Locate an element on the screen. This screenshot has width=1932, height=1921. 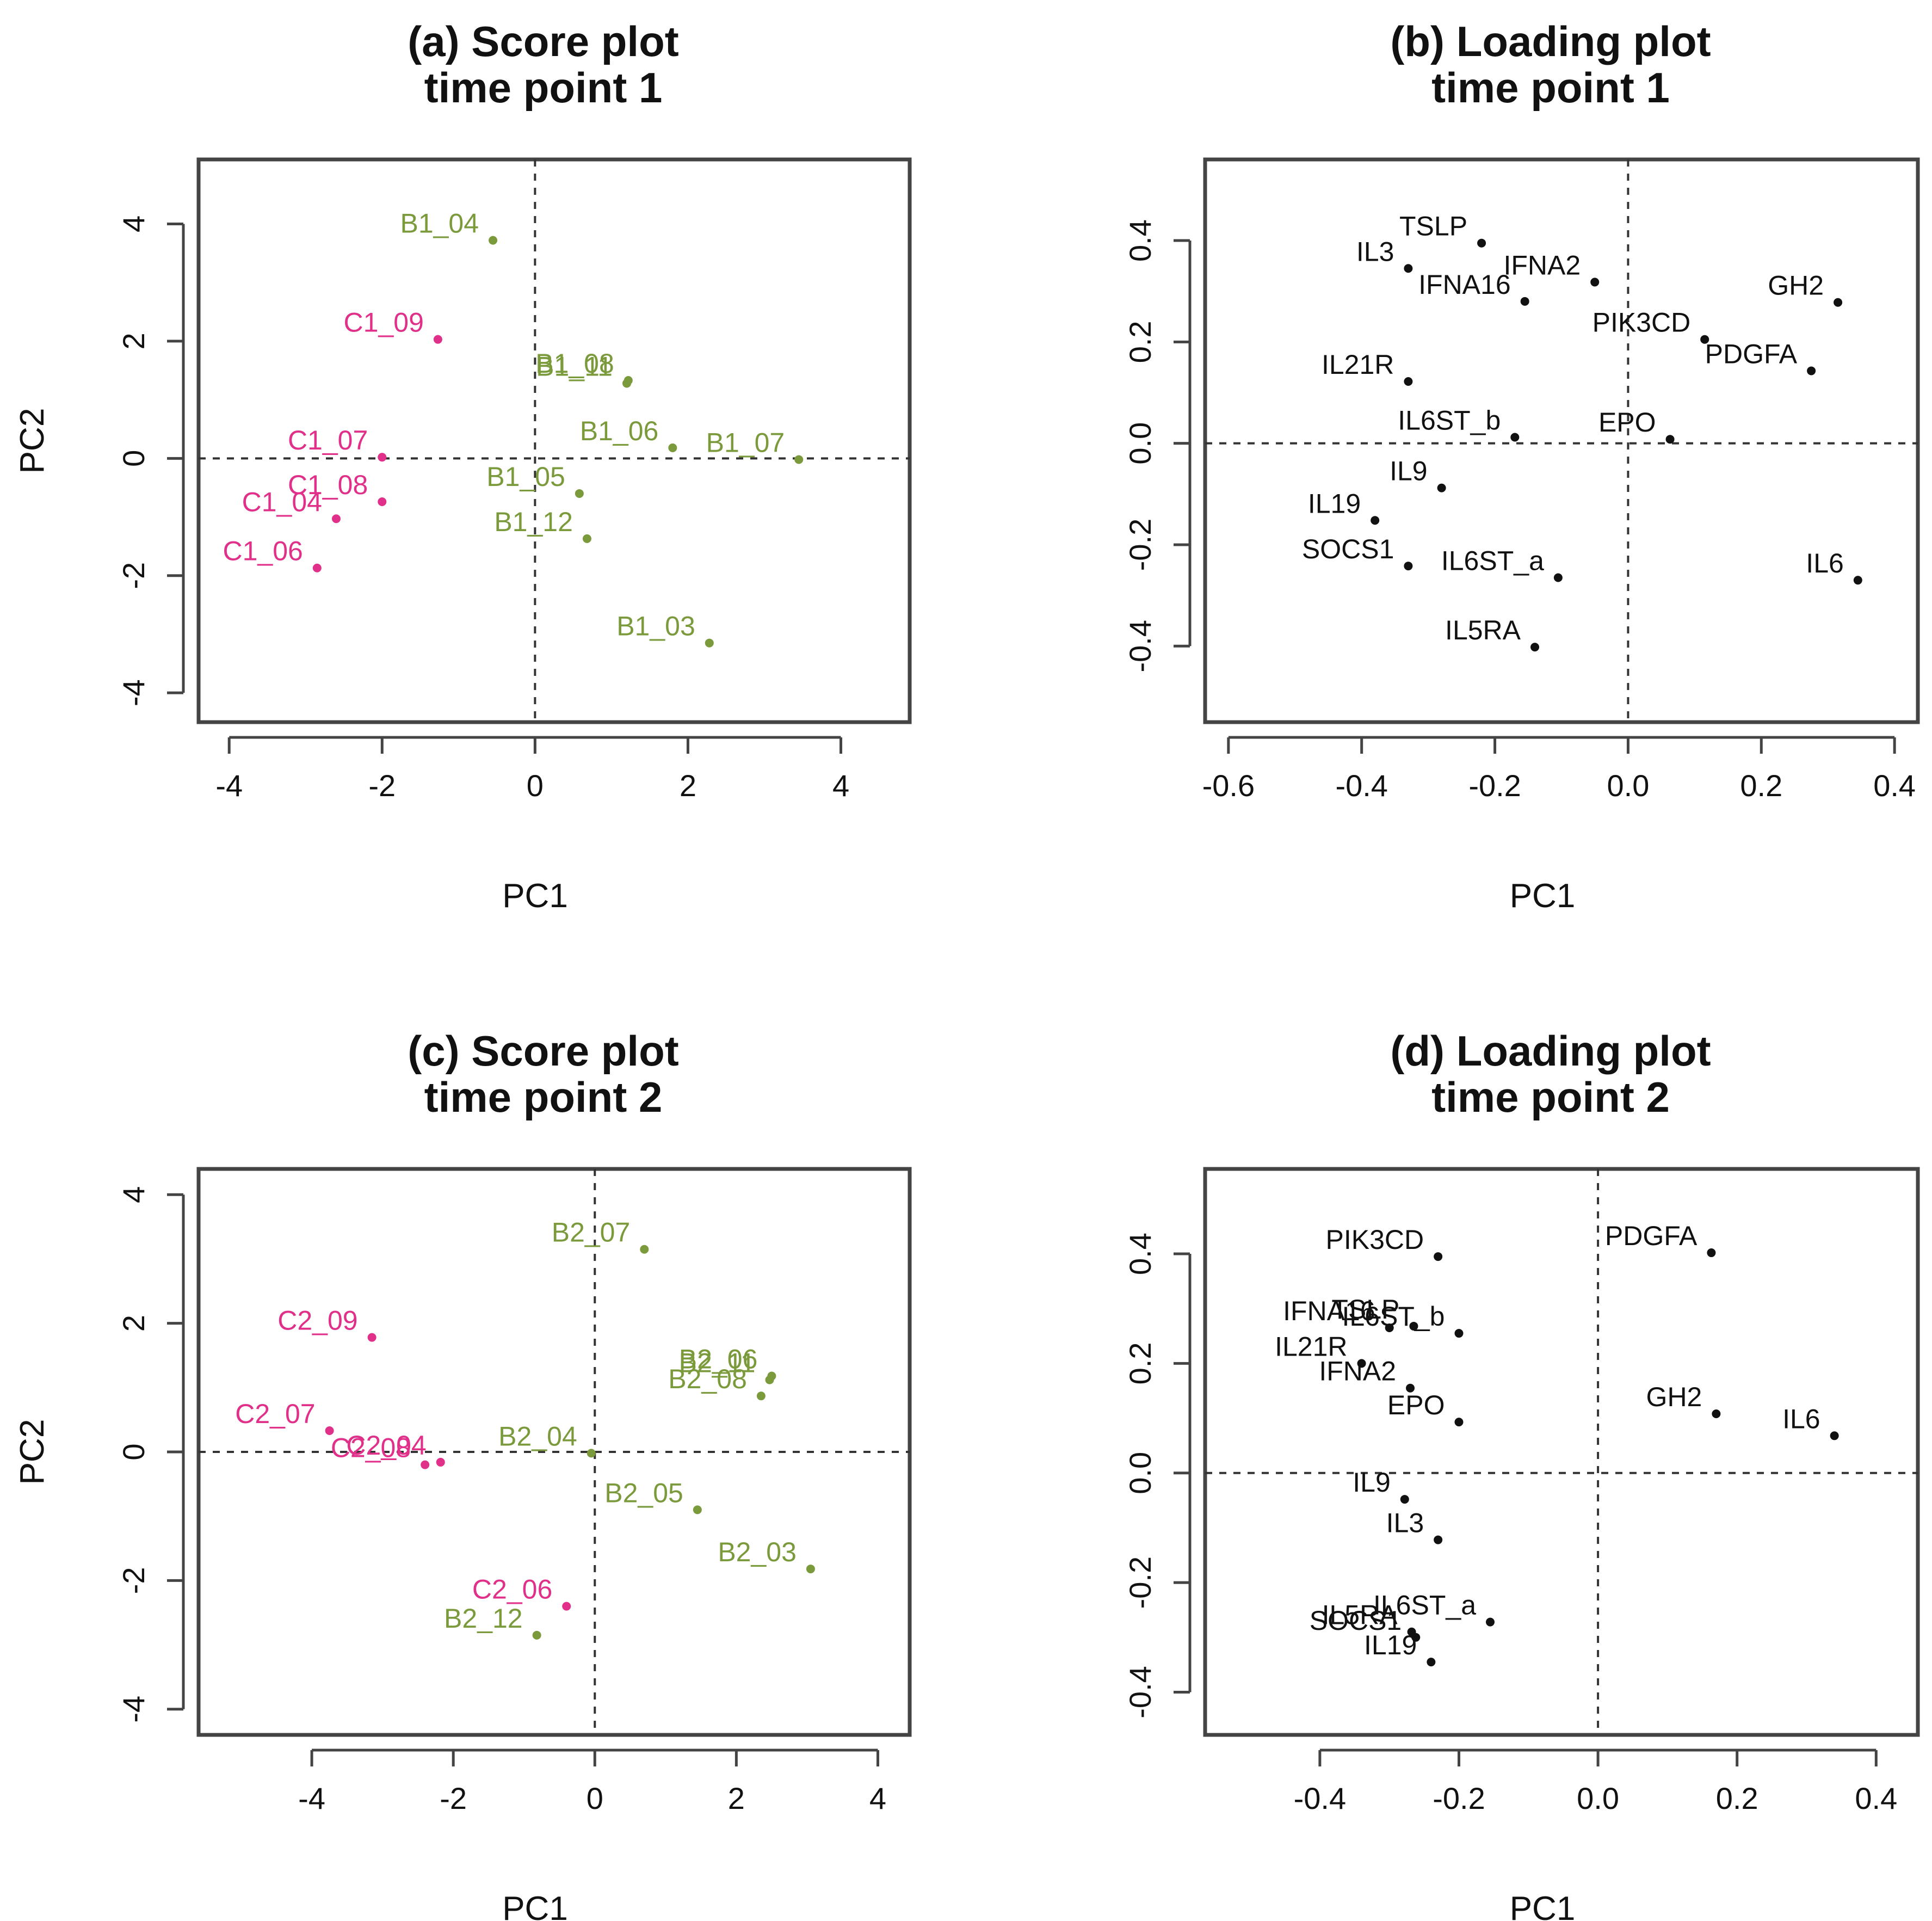
point-label: IL6 is located at coordinates (1801, 1418).